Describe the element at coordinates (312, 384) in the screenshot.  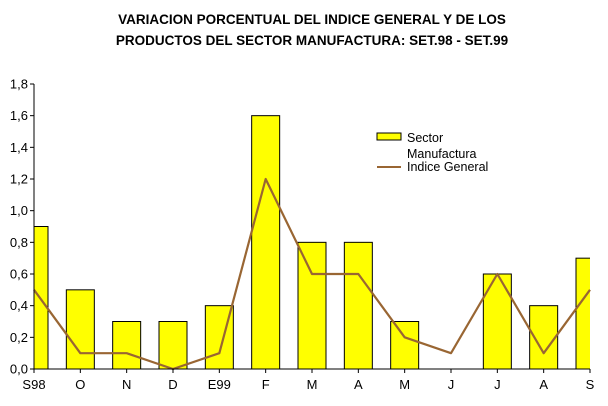
I see `x-tick-label-6: M` at that location.